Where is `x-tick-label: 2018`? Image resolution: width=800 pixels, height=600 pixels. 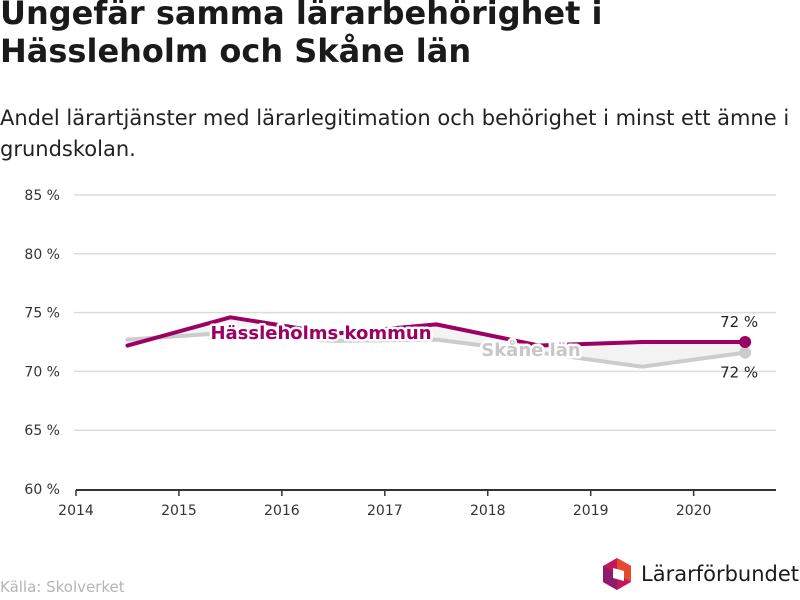 x-tick-label: 2018 is located at coordinates (488, 511).